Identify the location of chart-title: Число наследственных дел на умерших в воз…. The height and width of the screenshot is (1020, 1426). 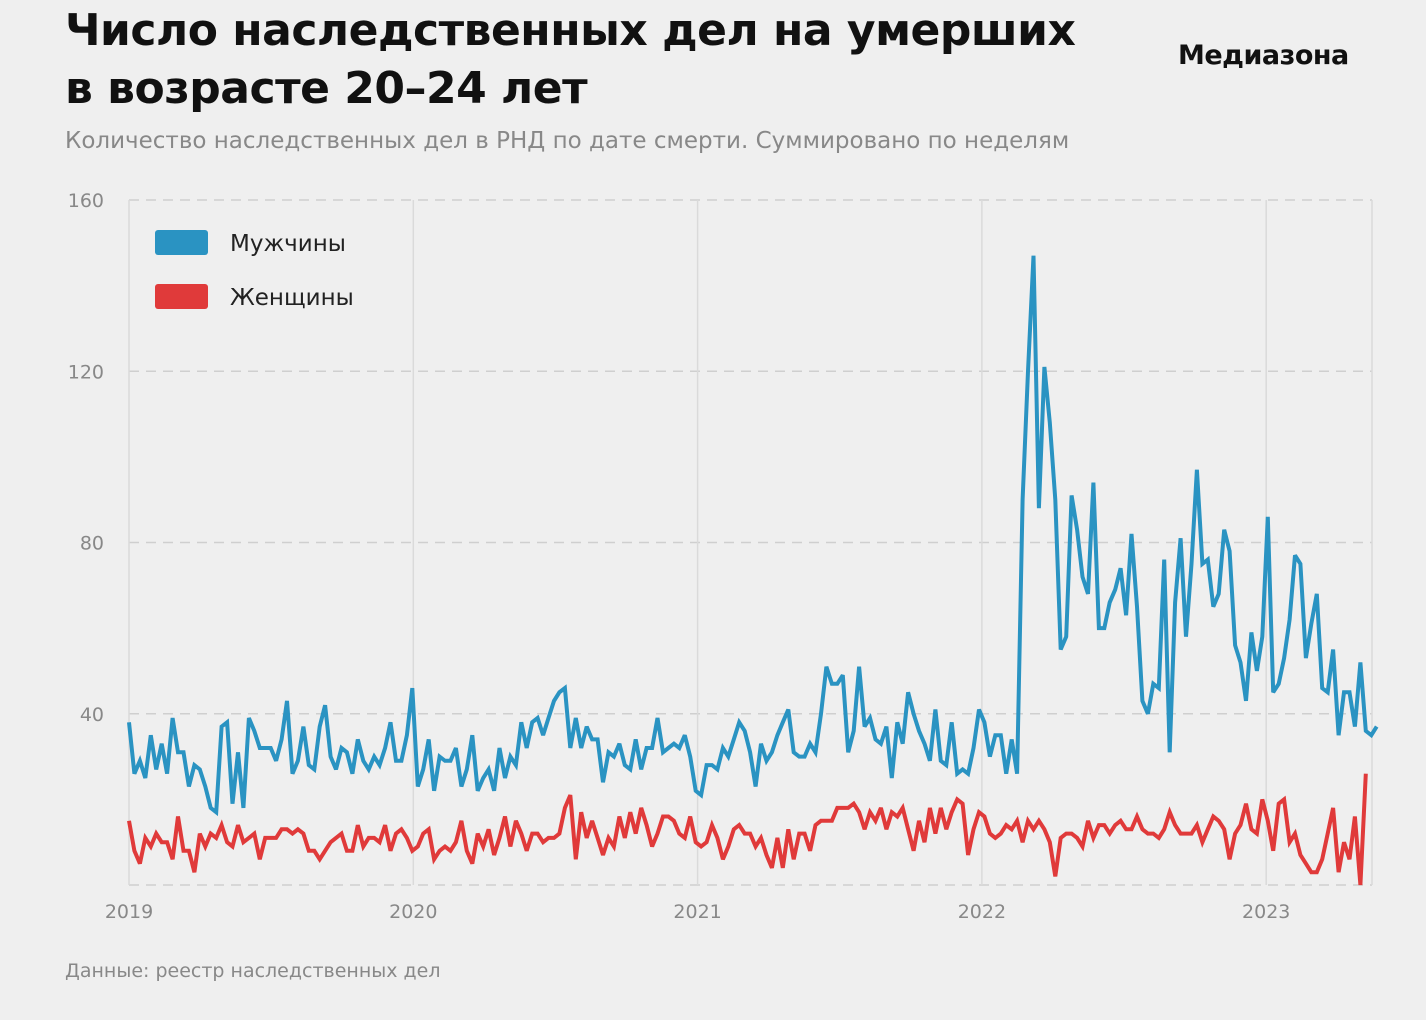
(570, 60).